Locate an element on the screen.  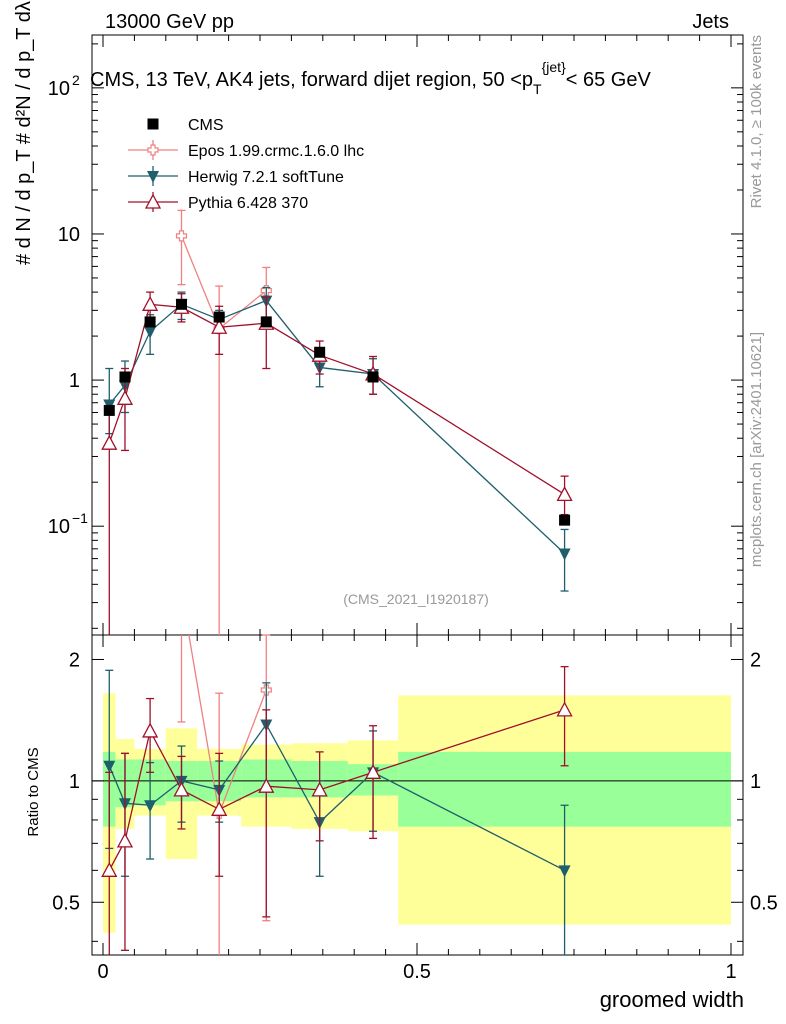
rivet-side-label: Rivet 4.1.0, ≥ 100k events is located at coordinates (756, 121).